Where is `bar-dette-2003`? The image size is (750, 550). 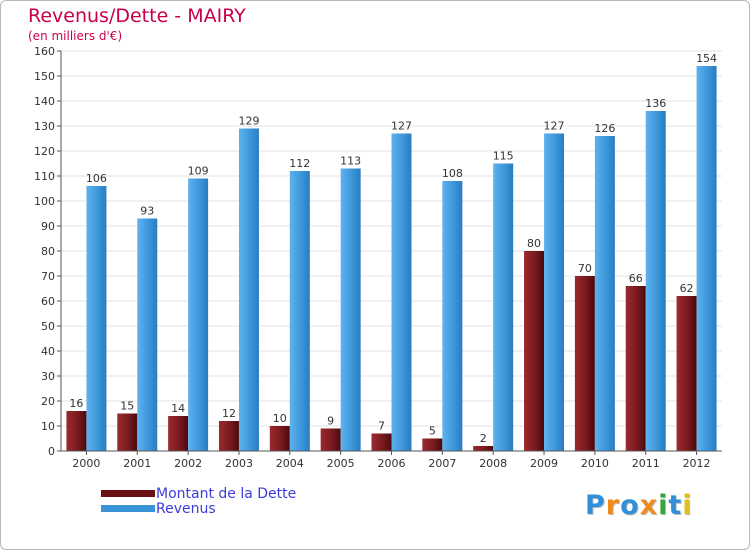
bar-dette-2003 is located at coordinates (228, 436).